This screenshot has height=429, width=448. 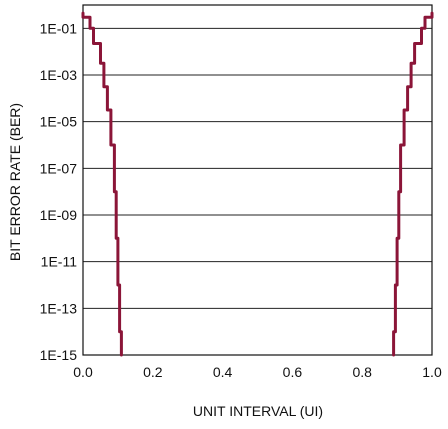 I want to click on x-axis-title: UNIT INTERVAL (UI), so click(x=258, y=411).